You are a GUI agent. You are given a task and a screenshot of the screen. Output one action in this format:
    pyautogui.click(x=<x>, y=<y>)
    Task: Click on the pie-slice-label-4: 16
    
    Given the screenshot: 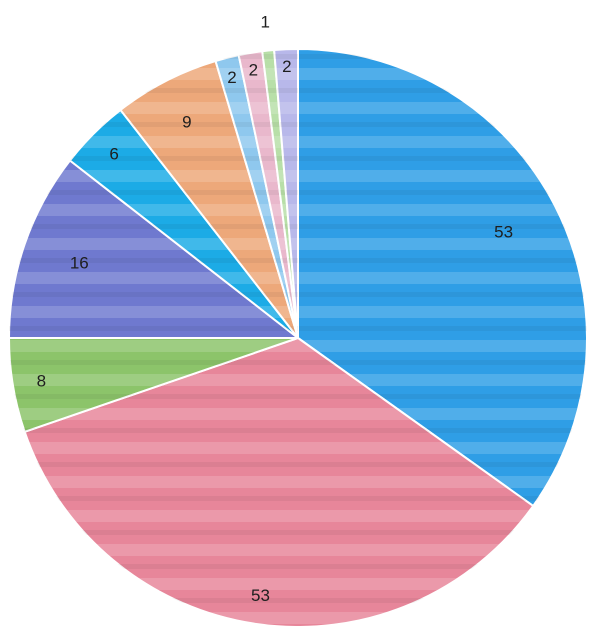 What is the action you would take?
    pyautogui.click(x=79, y=262)
    